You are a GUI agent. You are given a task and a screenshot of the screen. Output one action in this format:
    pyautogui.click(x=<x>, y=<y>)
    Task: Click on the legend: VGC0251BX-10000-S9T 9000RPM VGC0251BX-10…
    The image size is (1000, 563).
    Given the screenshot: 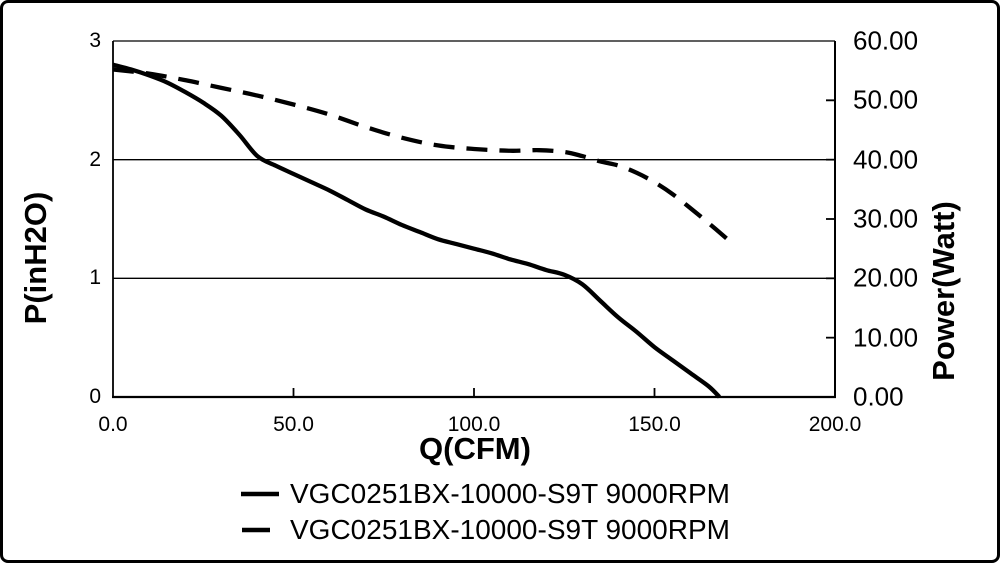 What is the action you would take?
    pyautogui.click(x=485, y=512)
    